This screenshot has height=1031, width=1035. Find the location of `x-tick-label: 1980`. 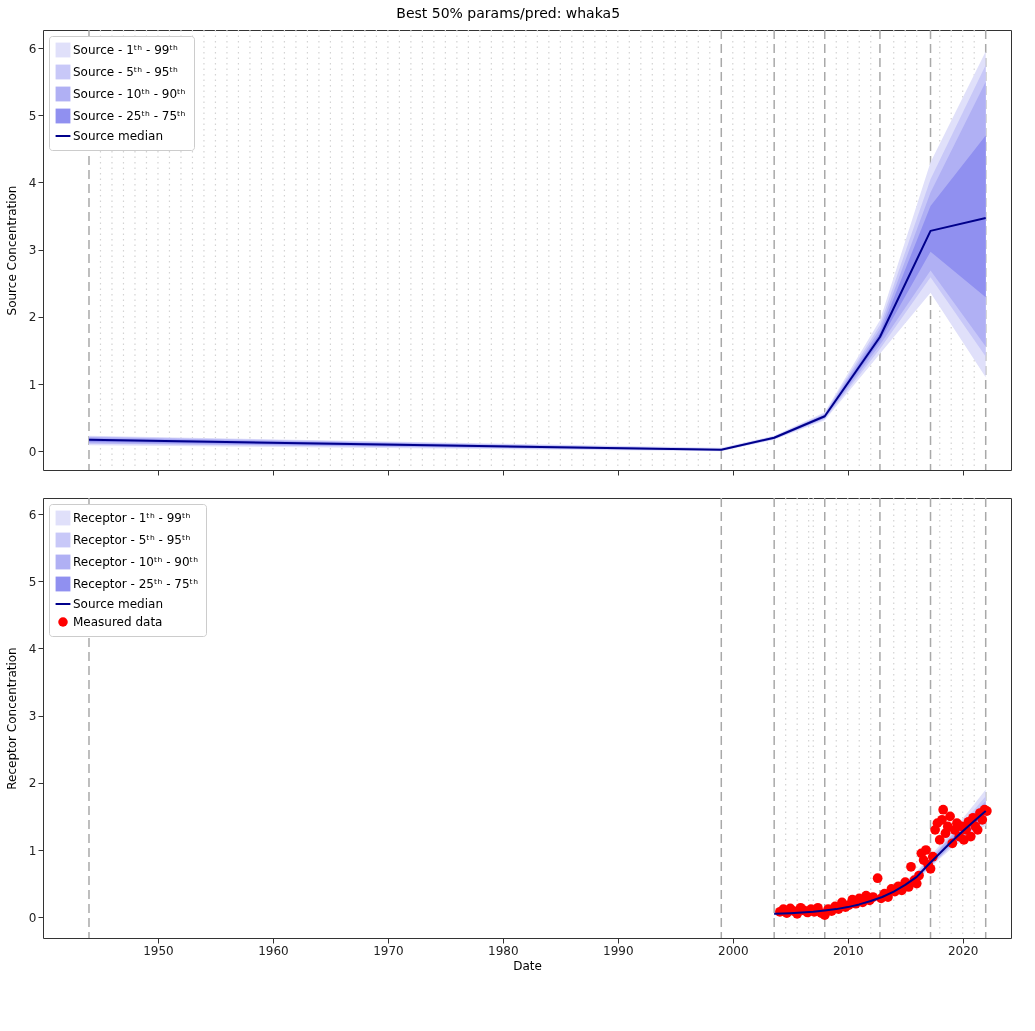

x-tick-label: 1980 is located at coordinates (503, 950).